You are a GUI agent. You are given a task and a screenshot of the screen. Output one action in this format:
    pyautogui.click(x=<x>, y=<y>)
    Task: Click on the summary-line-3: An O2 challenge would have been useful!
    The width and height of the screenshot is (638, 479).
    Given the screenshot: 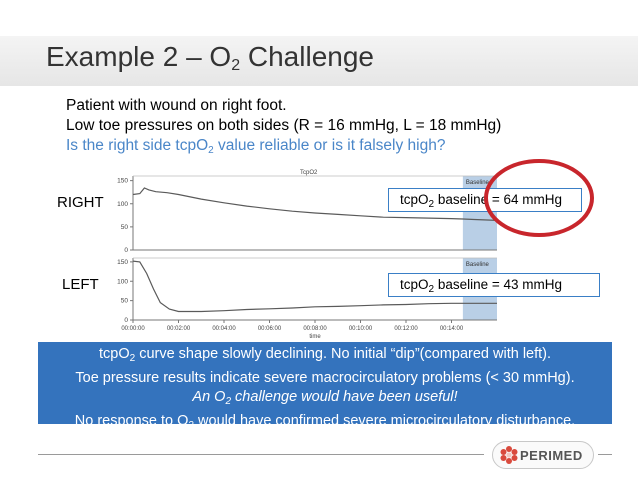 What is the action you would take?
    pyautogui.click(x=325, y=398)
    